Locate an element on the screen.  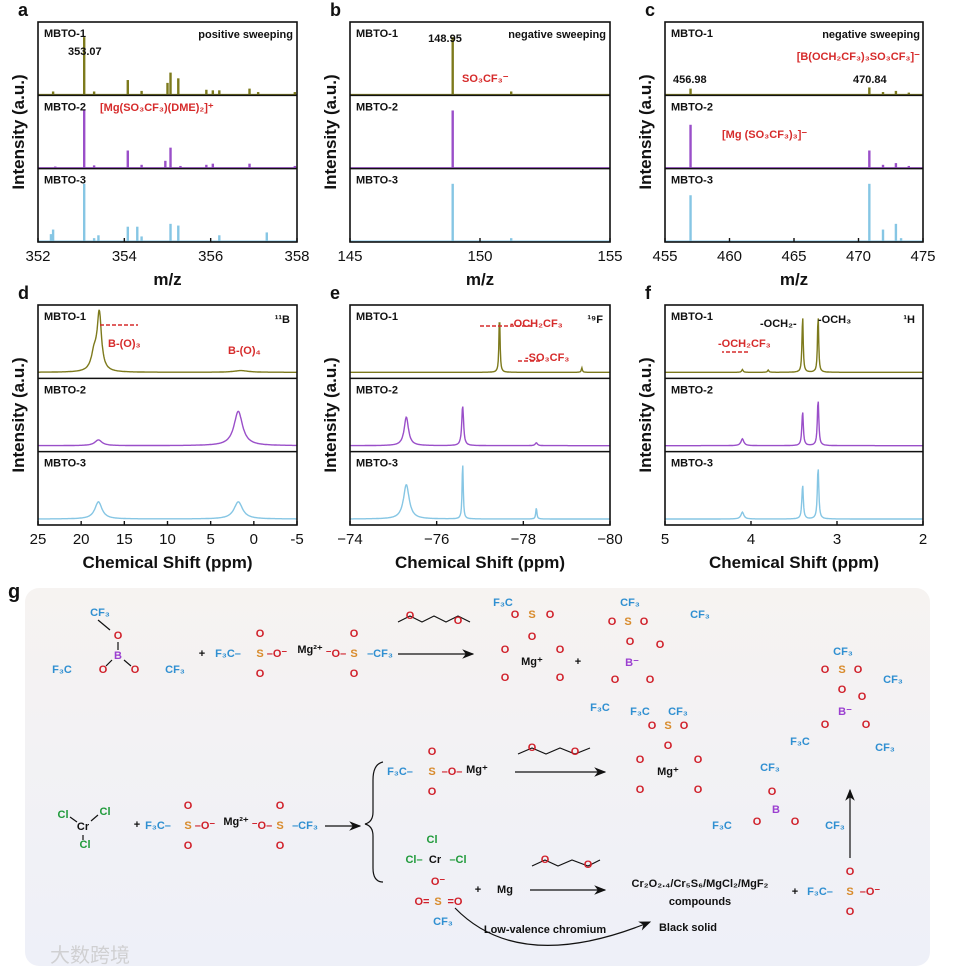
x-tick-label: 10 is located at coordinates (167, 539).